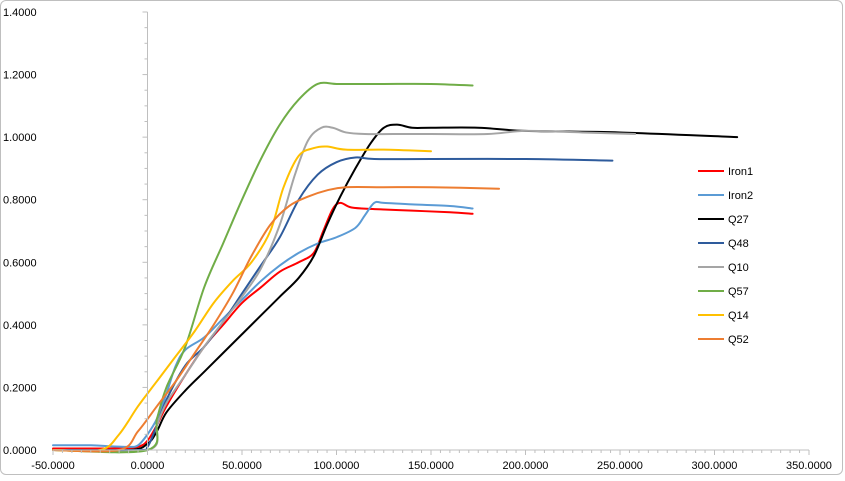 This screenshot has height=481, width=845. What do you see at coordinates (738, 268) in the screenshot?
I see `legend-label-q10: Q10` at bounding box center [738, 268].